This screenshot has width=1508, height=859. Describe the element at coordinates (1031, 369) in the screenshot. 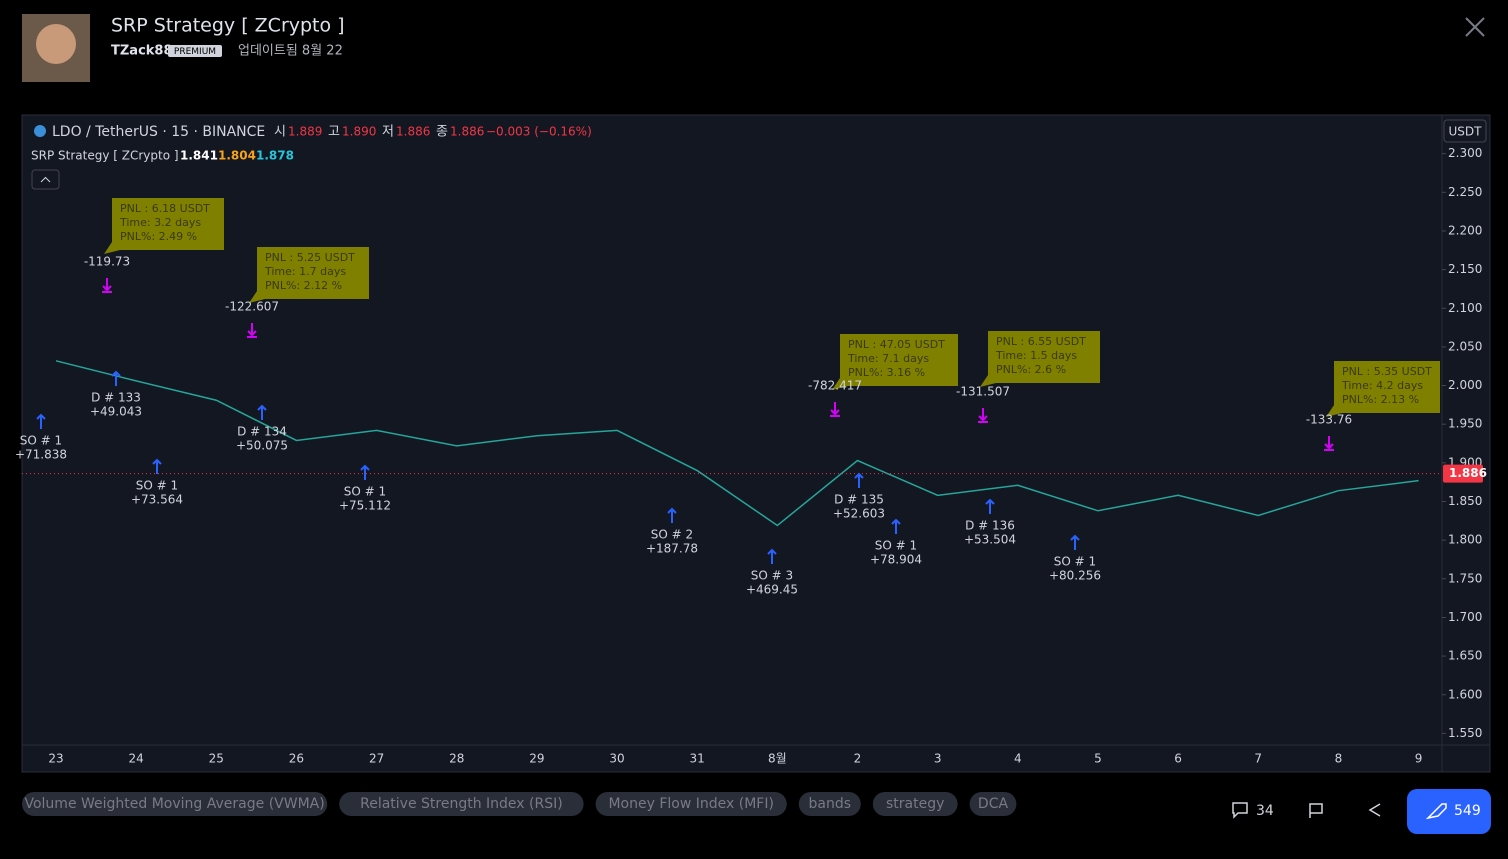

I see `pnl-text: PNL%: 2.6 %` at that location.